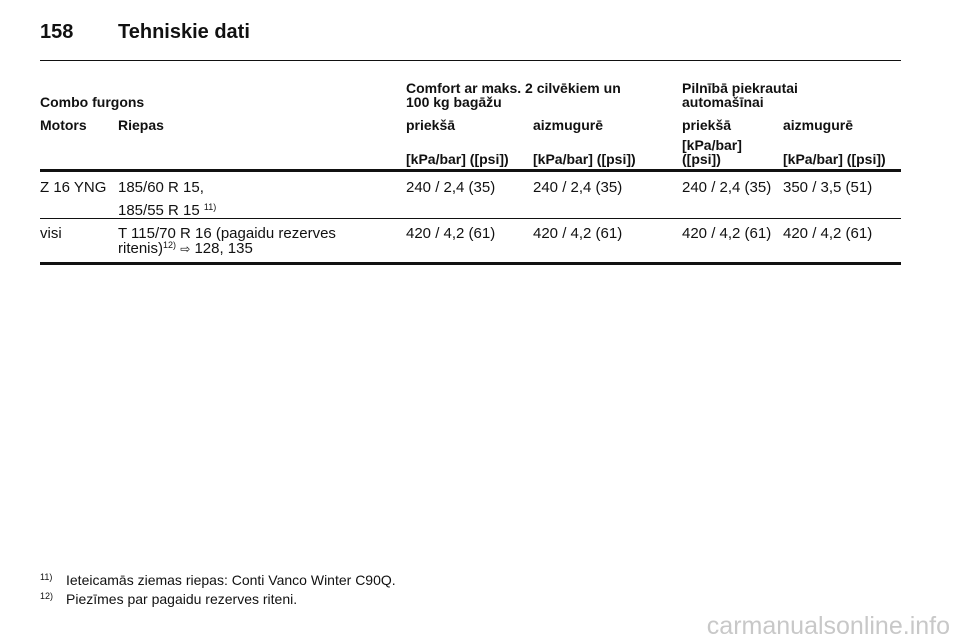 The image size is (960, 642). I want to click on tyres-line2: 185/55 R 15, so click(159, 210).